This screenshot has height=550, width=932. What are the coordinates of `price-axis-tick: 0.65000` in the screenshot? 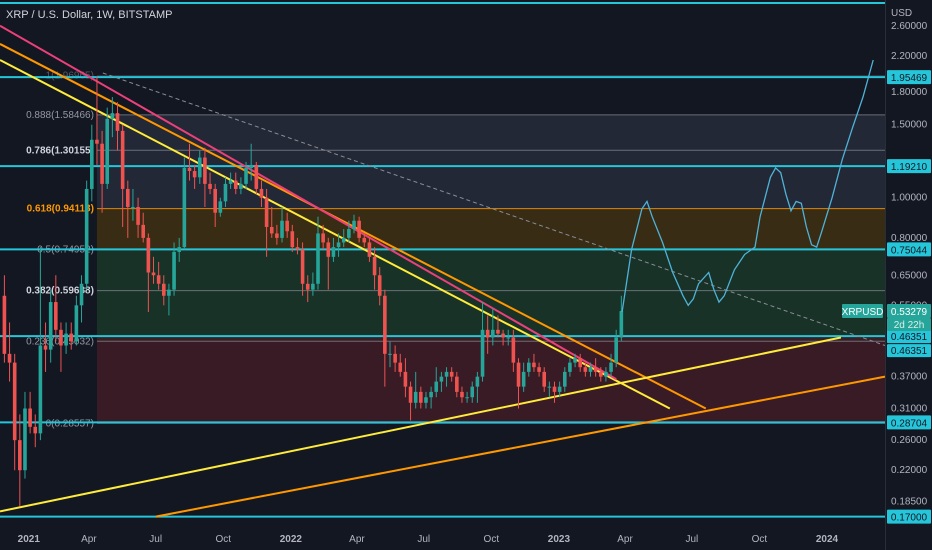 It's located at (909, 275).